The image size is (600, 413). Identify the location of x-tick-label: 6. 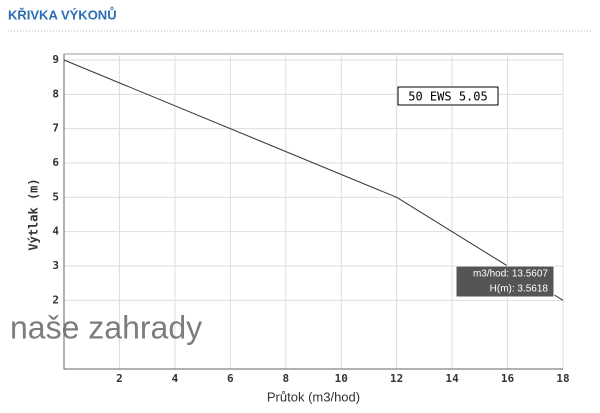
(230, 378).